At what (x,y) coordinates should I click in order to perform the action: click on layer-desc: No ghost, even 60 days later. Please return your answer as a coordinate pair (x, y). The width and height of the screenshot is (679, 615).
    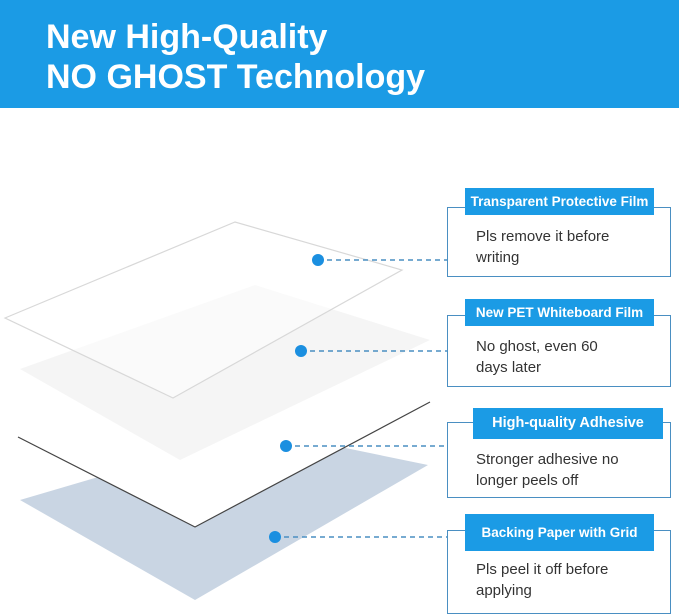
    Looking at the image, I should click on (537, 357).